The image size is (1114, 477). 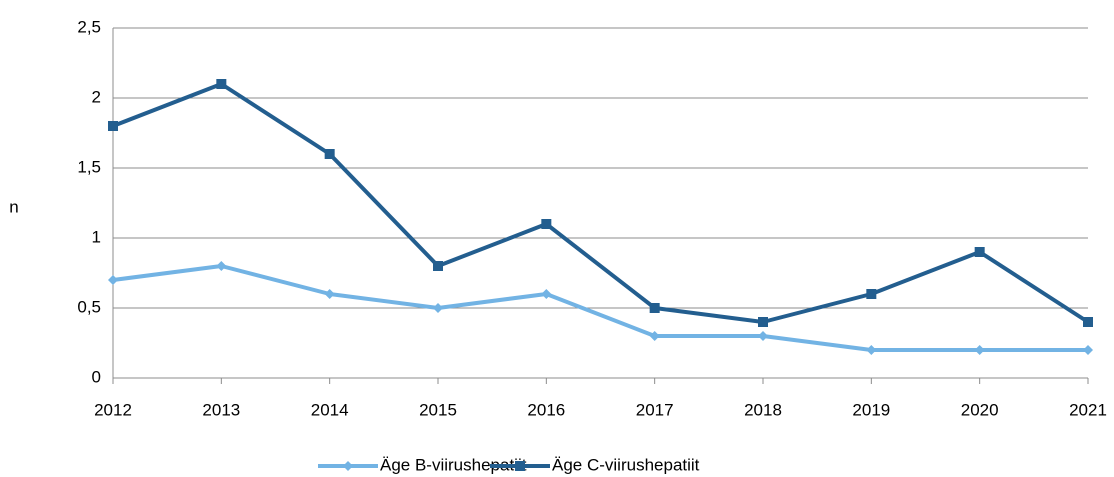 I want to click on x-tick-label: 2013, so click(x=221, y=409).